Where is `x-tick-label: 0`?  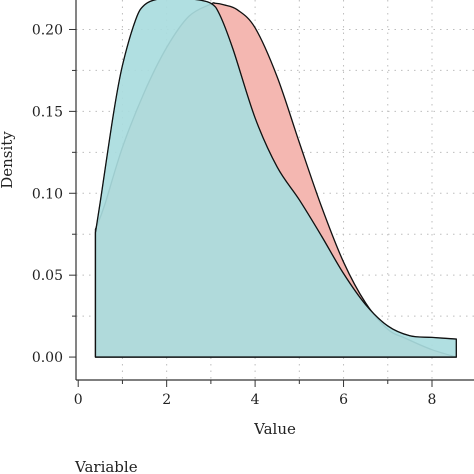 x-tick-label: 0 is located at coordinates (78, 400).